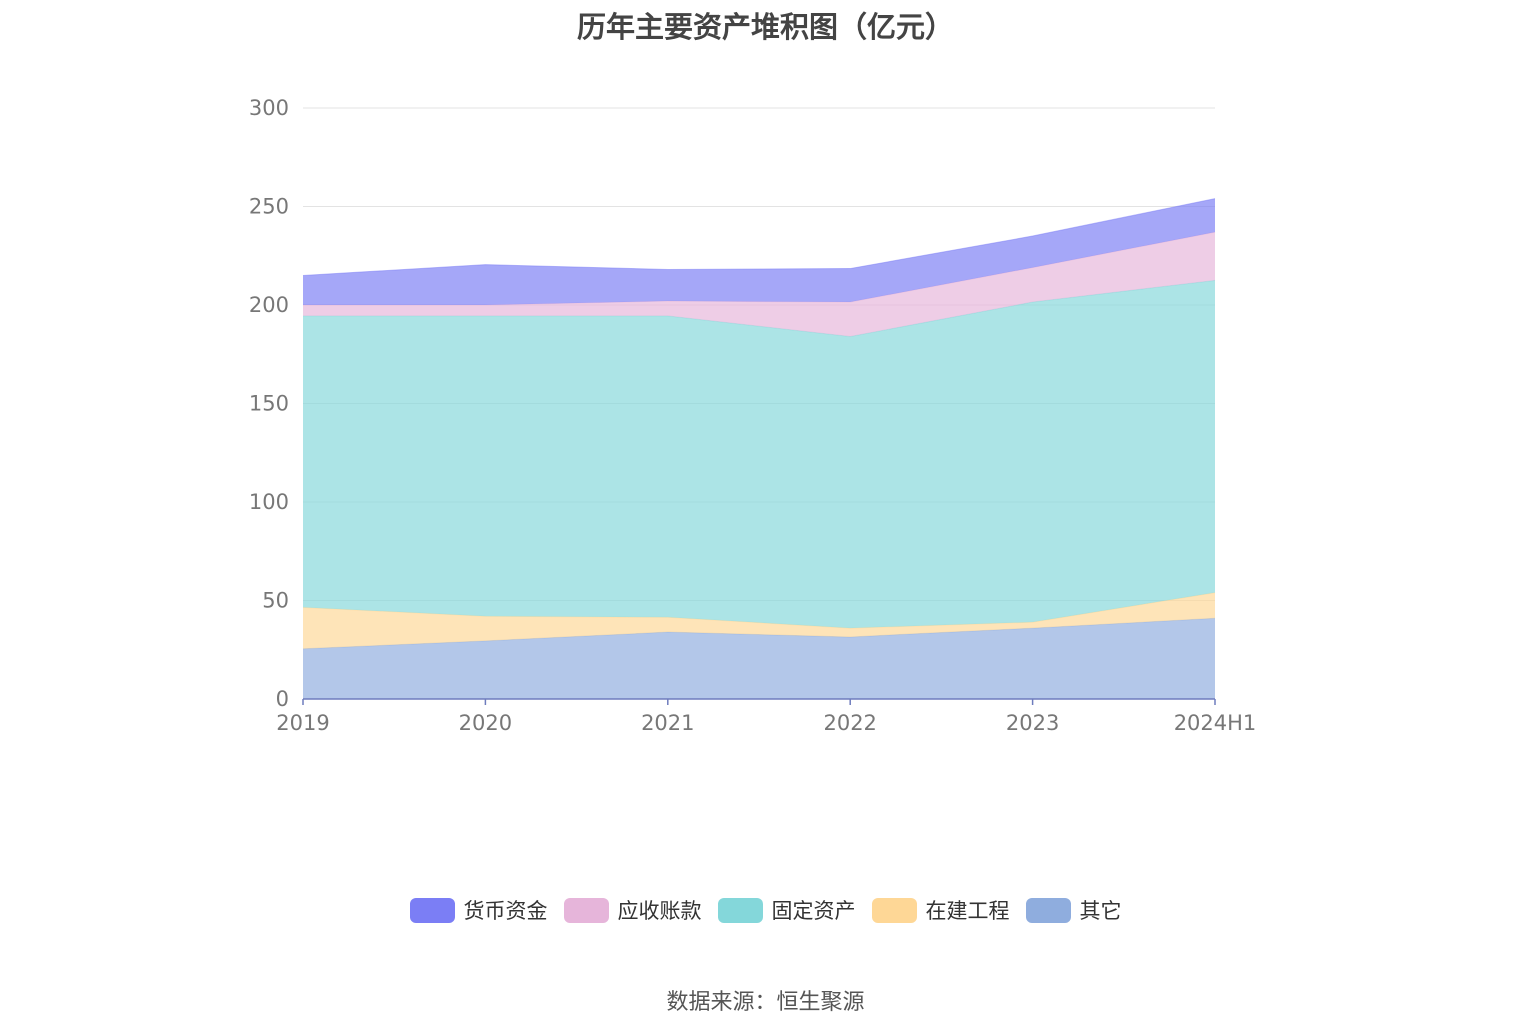  I want to click on y-tick-label: 250, so click(269, 207).